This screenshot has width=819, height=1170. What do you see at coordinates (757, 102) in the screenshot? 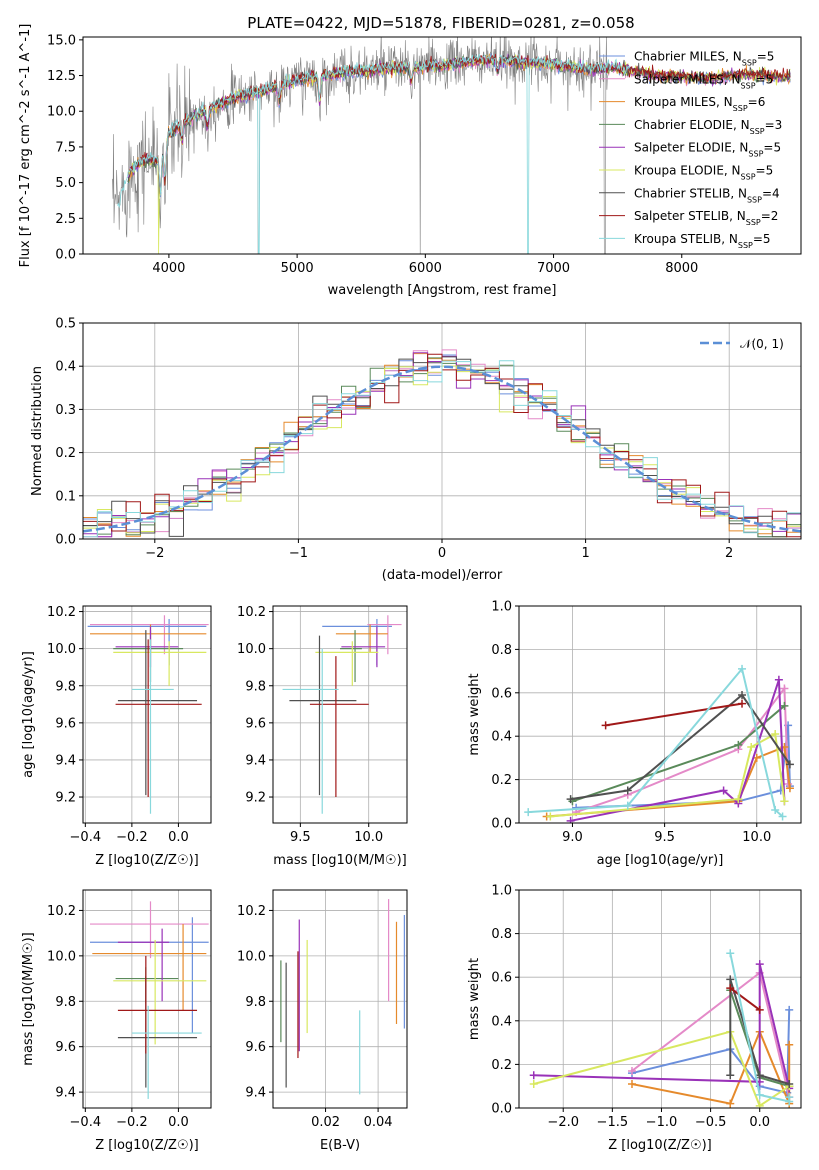
I see `legend-label-count-2: =6` at bounding box center [757, 102].